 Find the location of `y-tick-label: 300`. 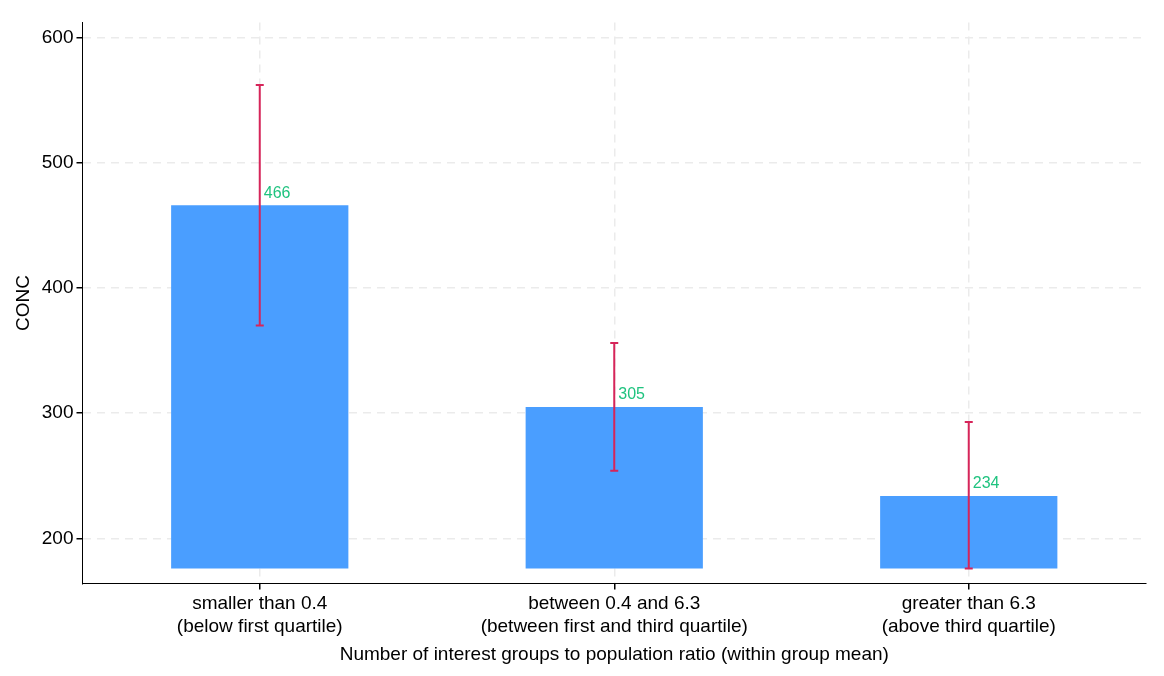

y-tick-label: 300 is located at coordinates (57, 412).